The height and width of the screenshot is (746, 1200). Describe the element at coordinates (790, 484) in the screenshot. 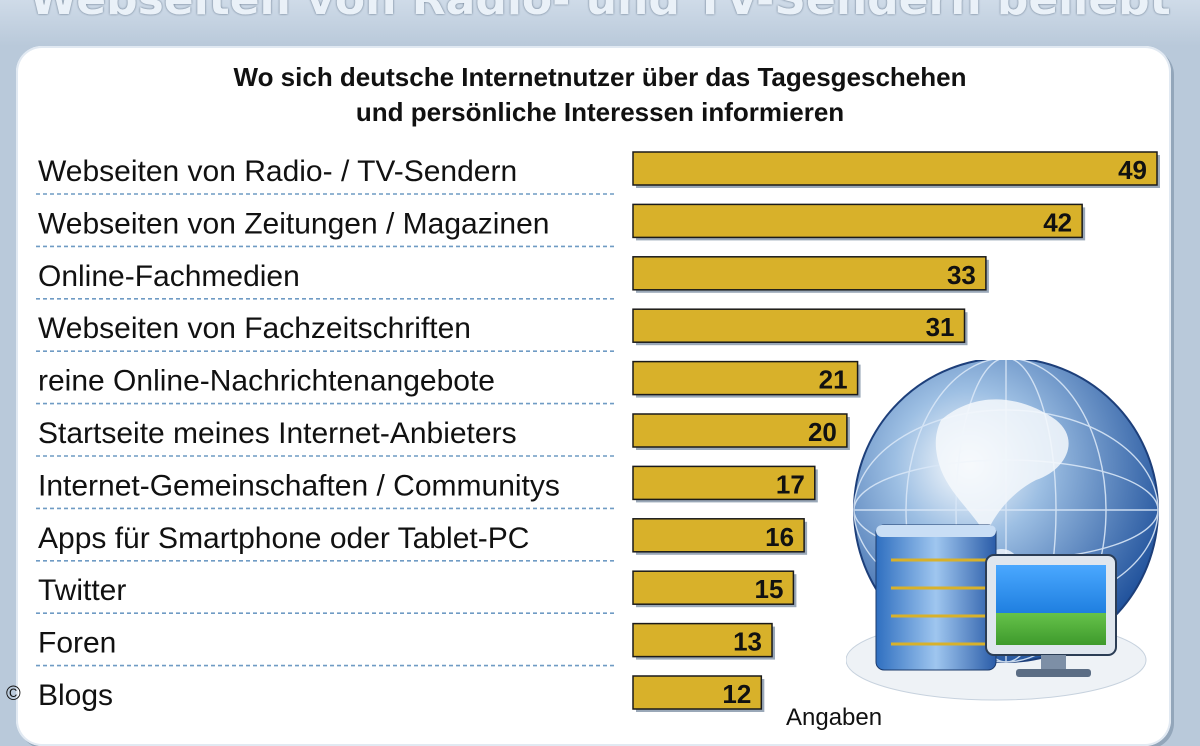

I see `bar-value-label: 17` at that location.